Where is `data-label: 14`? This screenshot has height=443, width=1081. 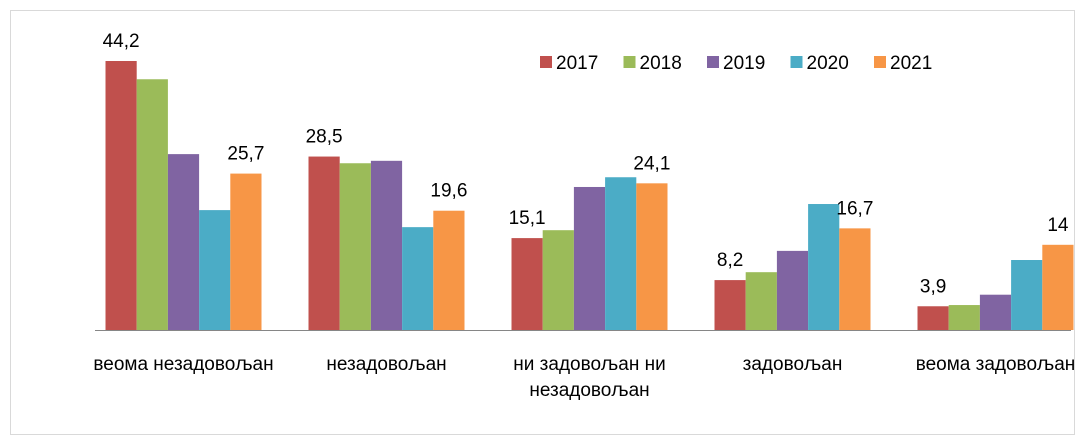 data-label: 14 is located at coordinates (1058, 225).